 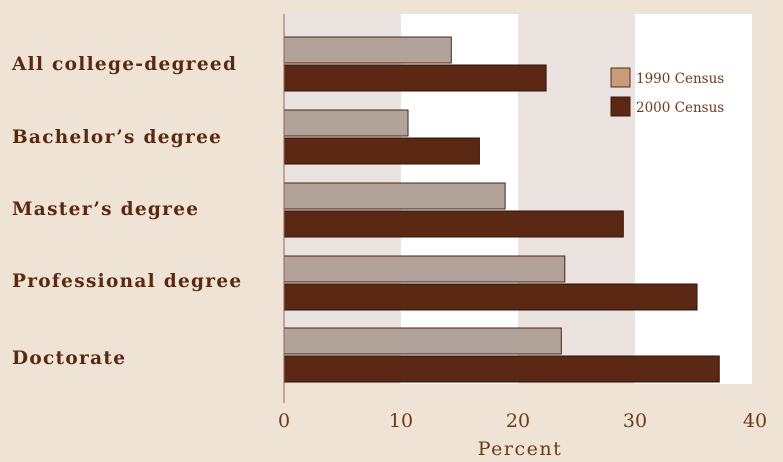 I want to click on x-axis-title: Percent, so click(x=520, y=449).